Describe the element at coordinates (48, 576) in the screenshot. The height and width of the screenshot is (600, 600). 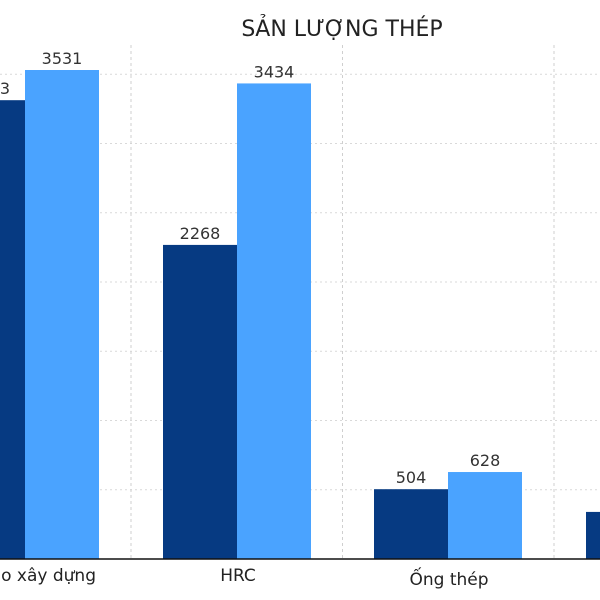
I see `category-tick-label: o xây dựng` at that location.